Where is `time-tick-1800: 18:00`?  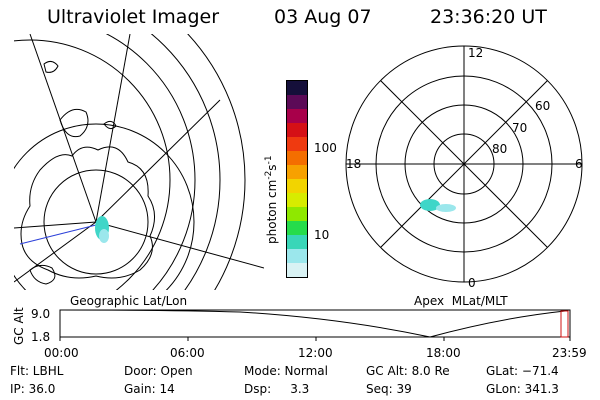
time-tick-1800: 18:00 is located at coordinates (443, 353).